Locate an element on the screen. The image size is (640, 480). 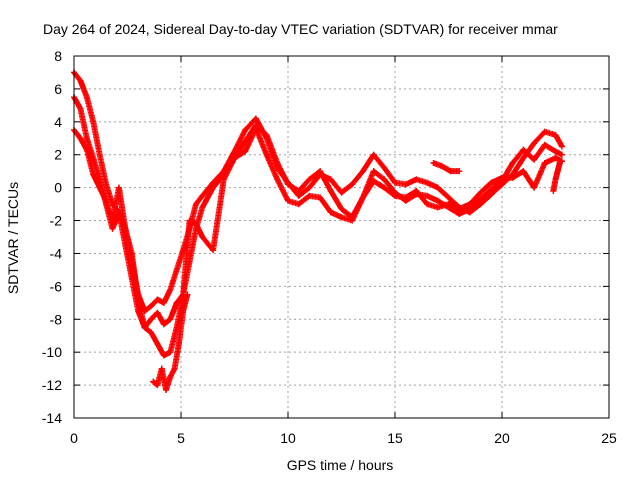
y-tick-label: 4 is located at coordinates (58, 122).